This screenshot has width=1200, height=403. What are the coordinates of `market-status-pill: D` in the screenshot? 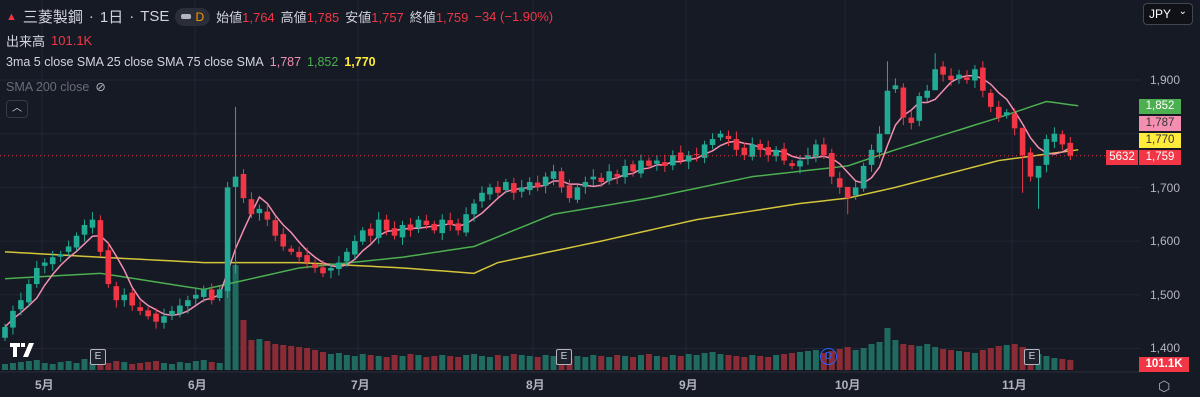 It's located at (193, 16).